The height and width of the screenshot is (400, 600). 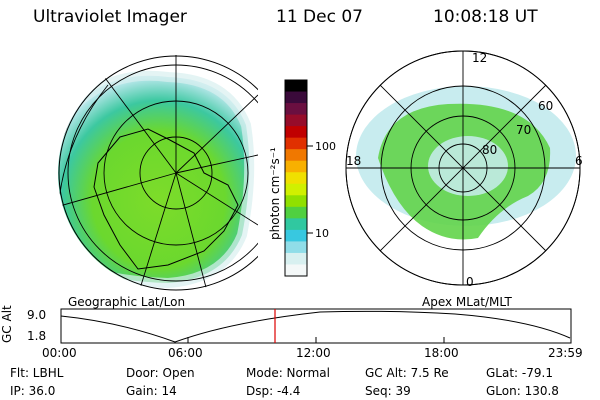 I want to click on altitude-curve, so click(x=315, y=326).